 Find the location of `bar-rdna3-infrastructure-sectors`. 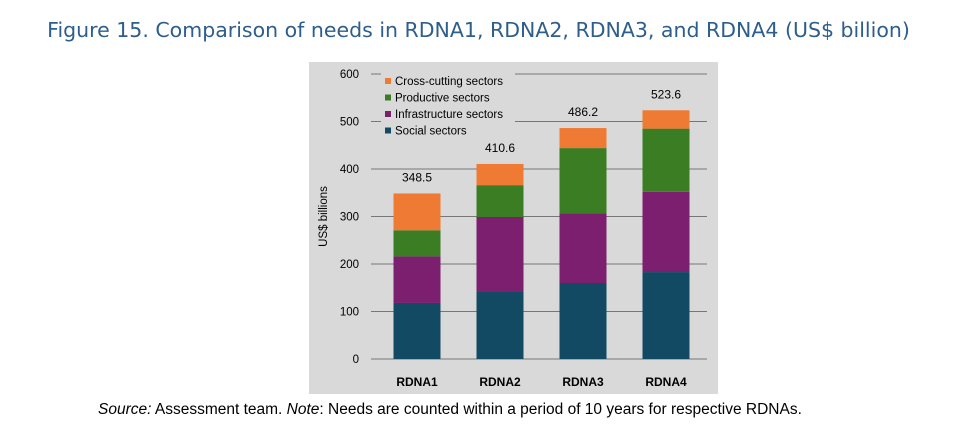

bar-rdna3-infrastructure-sectors is located at coordinates (583, 248).